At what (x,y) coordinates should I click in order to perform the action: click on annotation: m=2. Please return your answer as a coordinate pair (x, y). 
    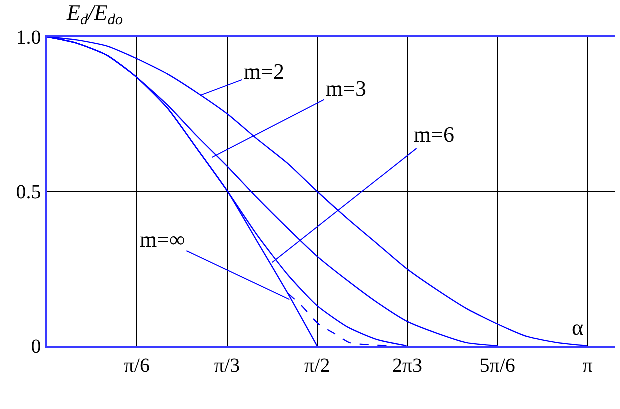
    Looking at the image, I should click on (264, 71).